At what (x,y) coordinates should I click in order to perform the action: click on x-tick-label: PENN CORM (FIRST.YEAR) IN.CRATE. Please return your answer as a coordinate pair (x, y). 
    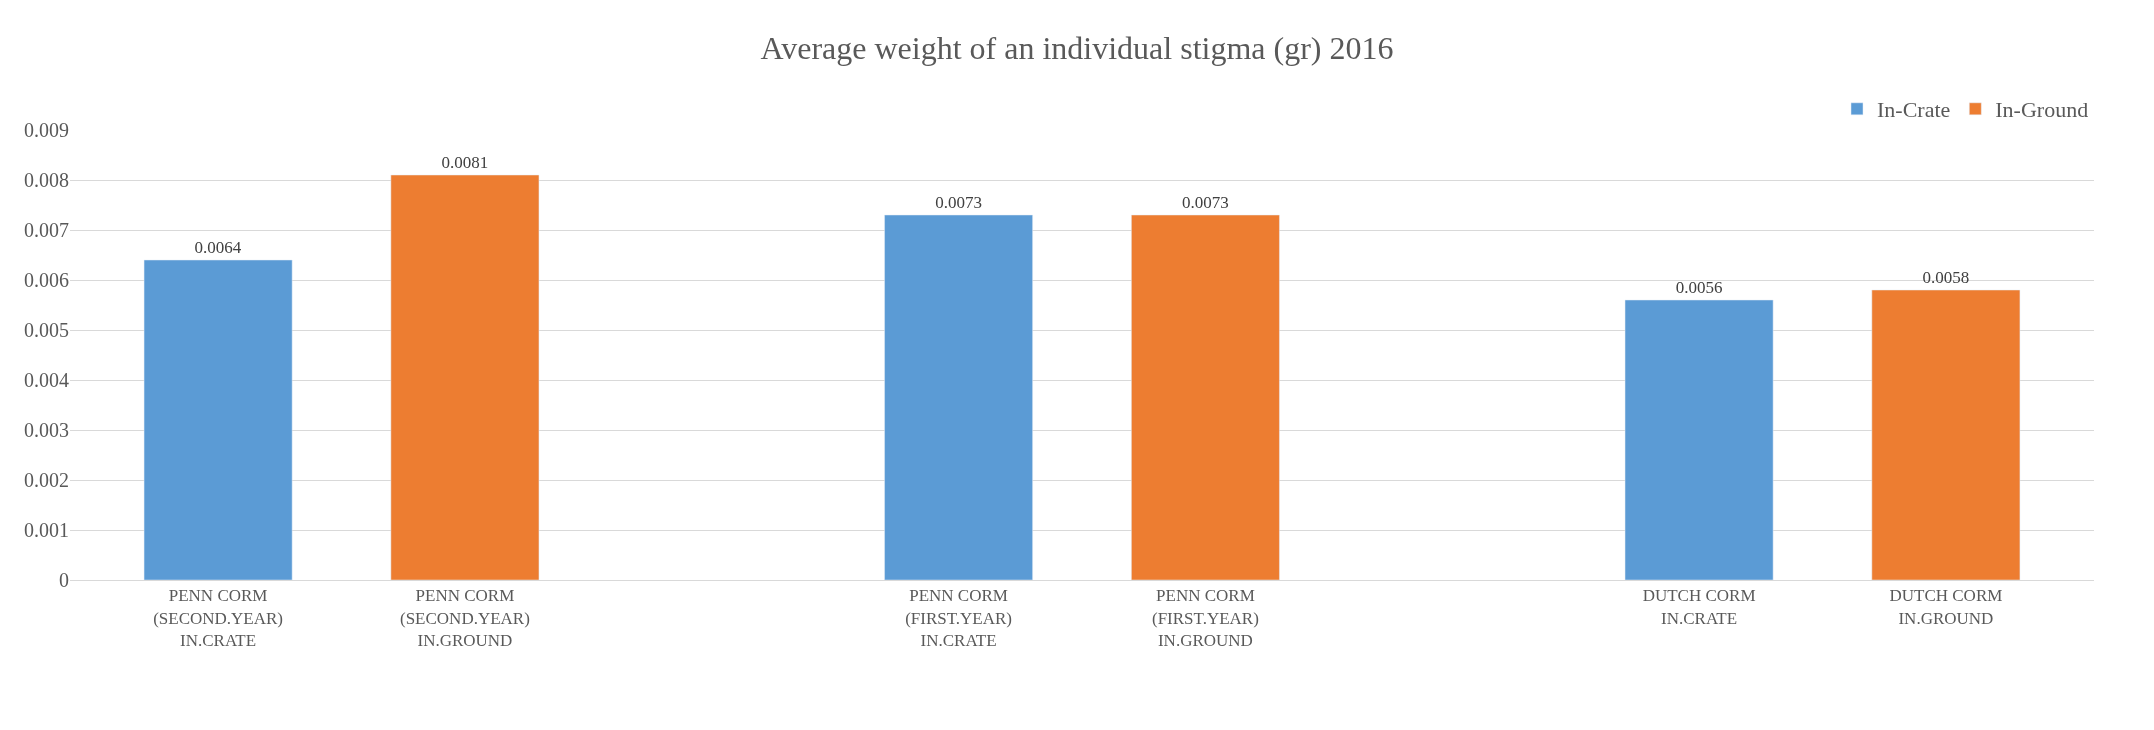
    Looking at the image, I should click on (959, 618).